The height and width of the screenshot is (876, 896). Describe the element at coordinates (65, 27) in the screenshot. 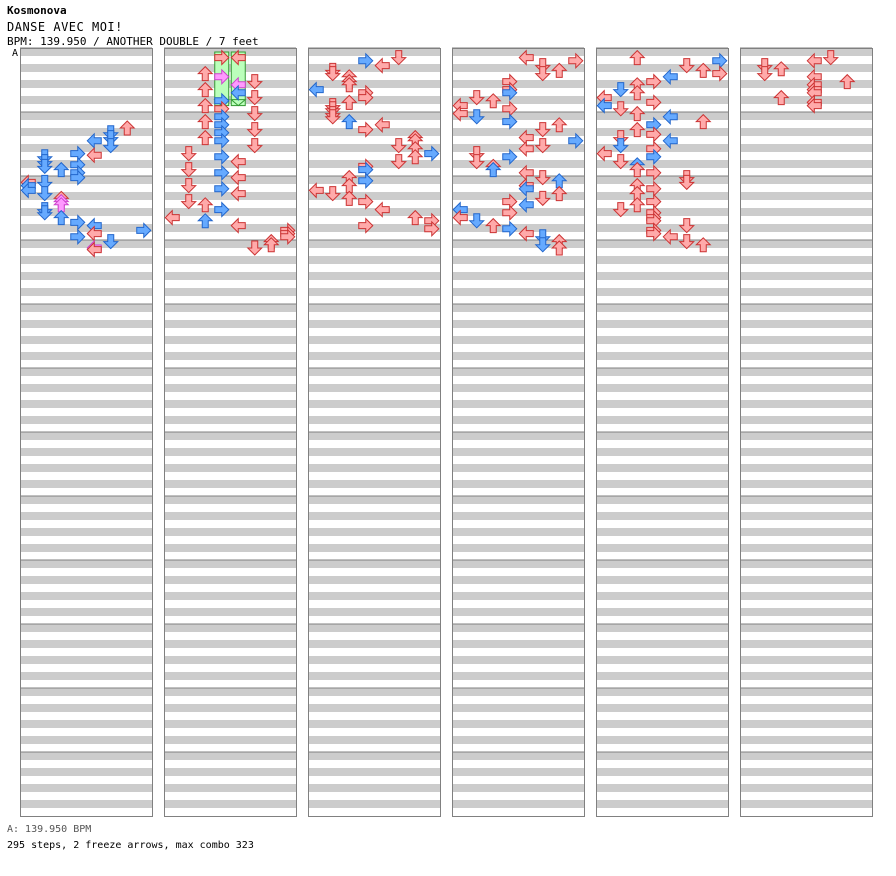

I see `song-title: DANSE AVEC MOI!` at that location.